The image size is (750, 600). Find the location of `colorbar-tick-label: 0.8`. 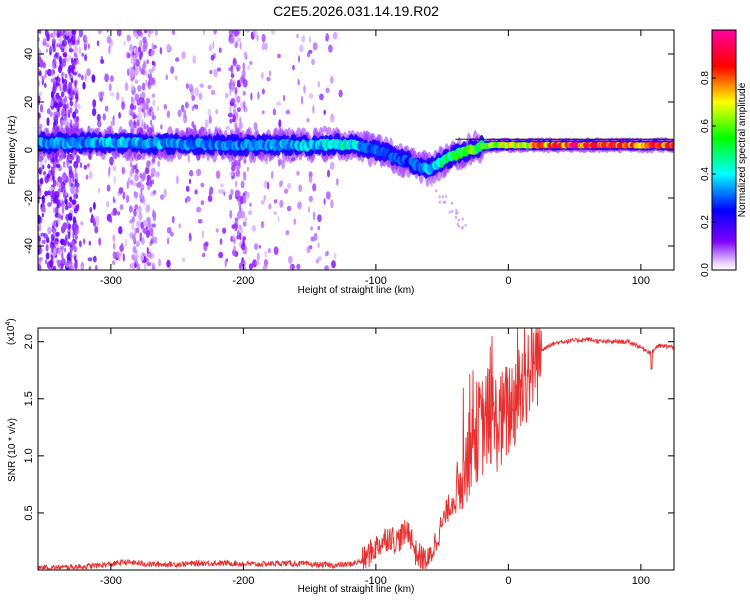

colorbar-tick-label: 0.8 is located at coordinates (705, 78).